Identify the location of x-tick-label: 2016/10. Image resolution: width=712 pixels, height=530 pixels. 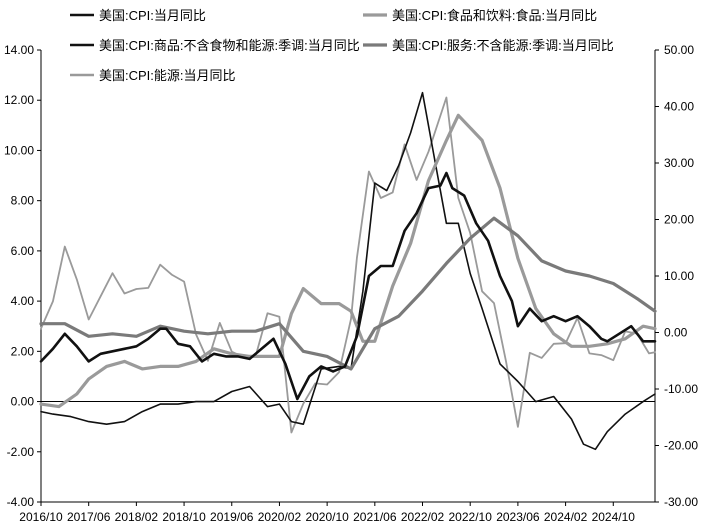
(41, 517).